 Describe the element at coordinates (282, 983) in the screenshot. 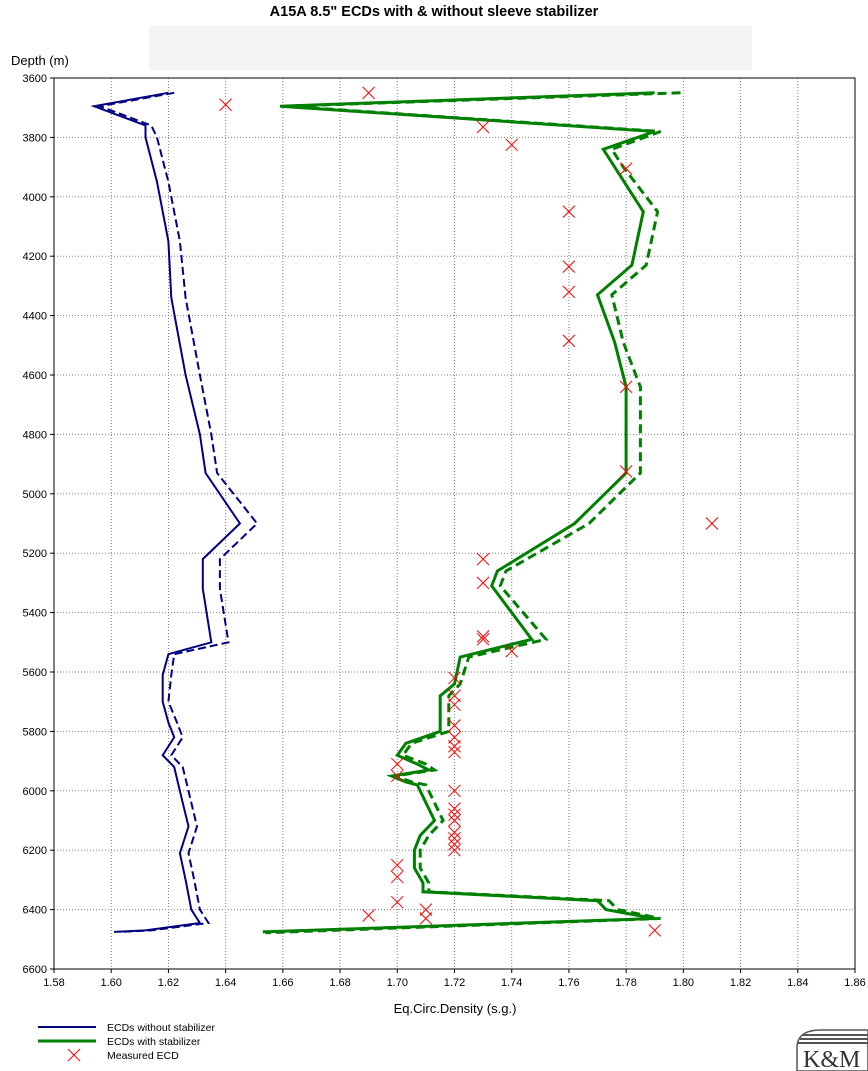

I see `x-tick-label: 1.66` at that location.